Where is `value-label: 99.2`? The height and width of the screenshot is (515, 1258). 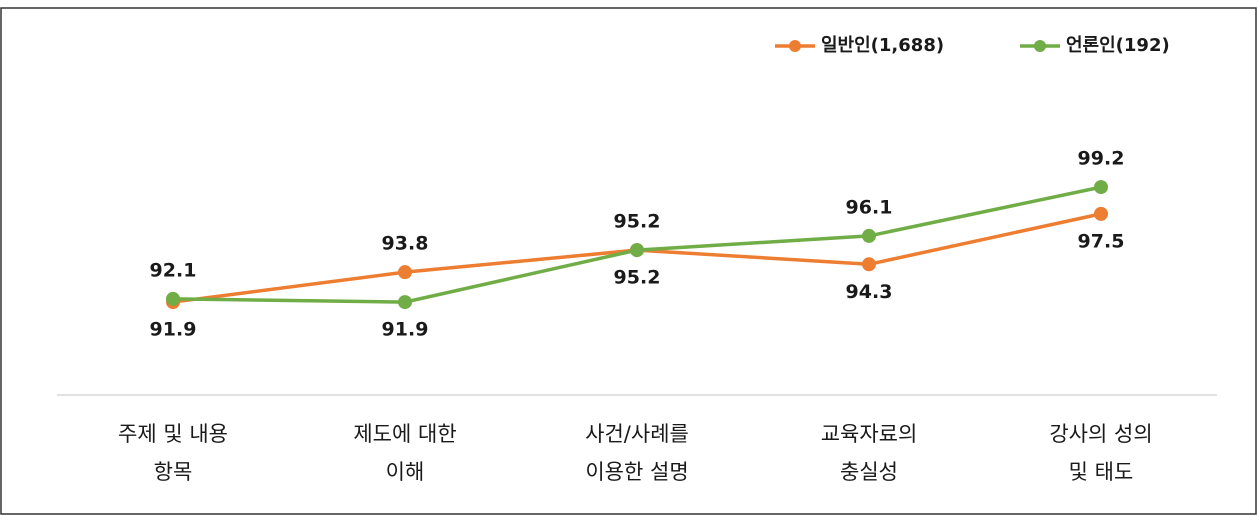 value-label: 99.2 is located at coordinates (1101, 159).